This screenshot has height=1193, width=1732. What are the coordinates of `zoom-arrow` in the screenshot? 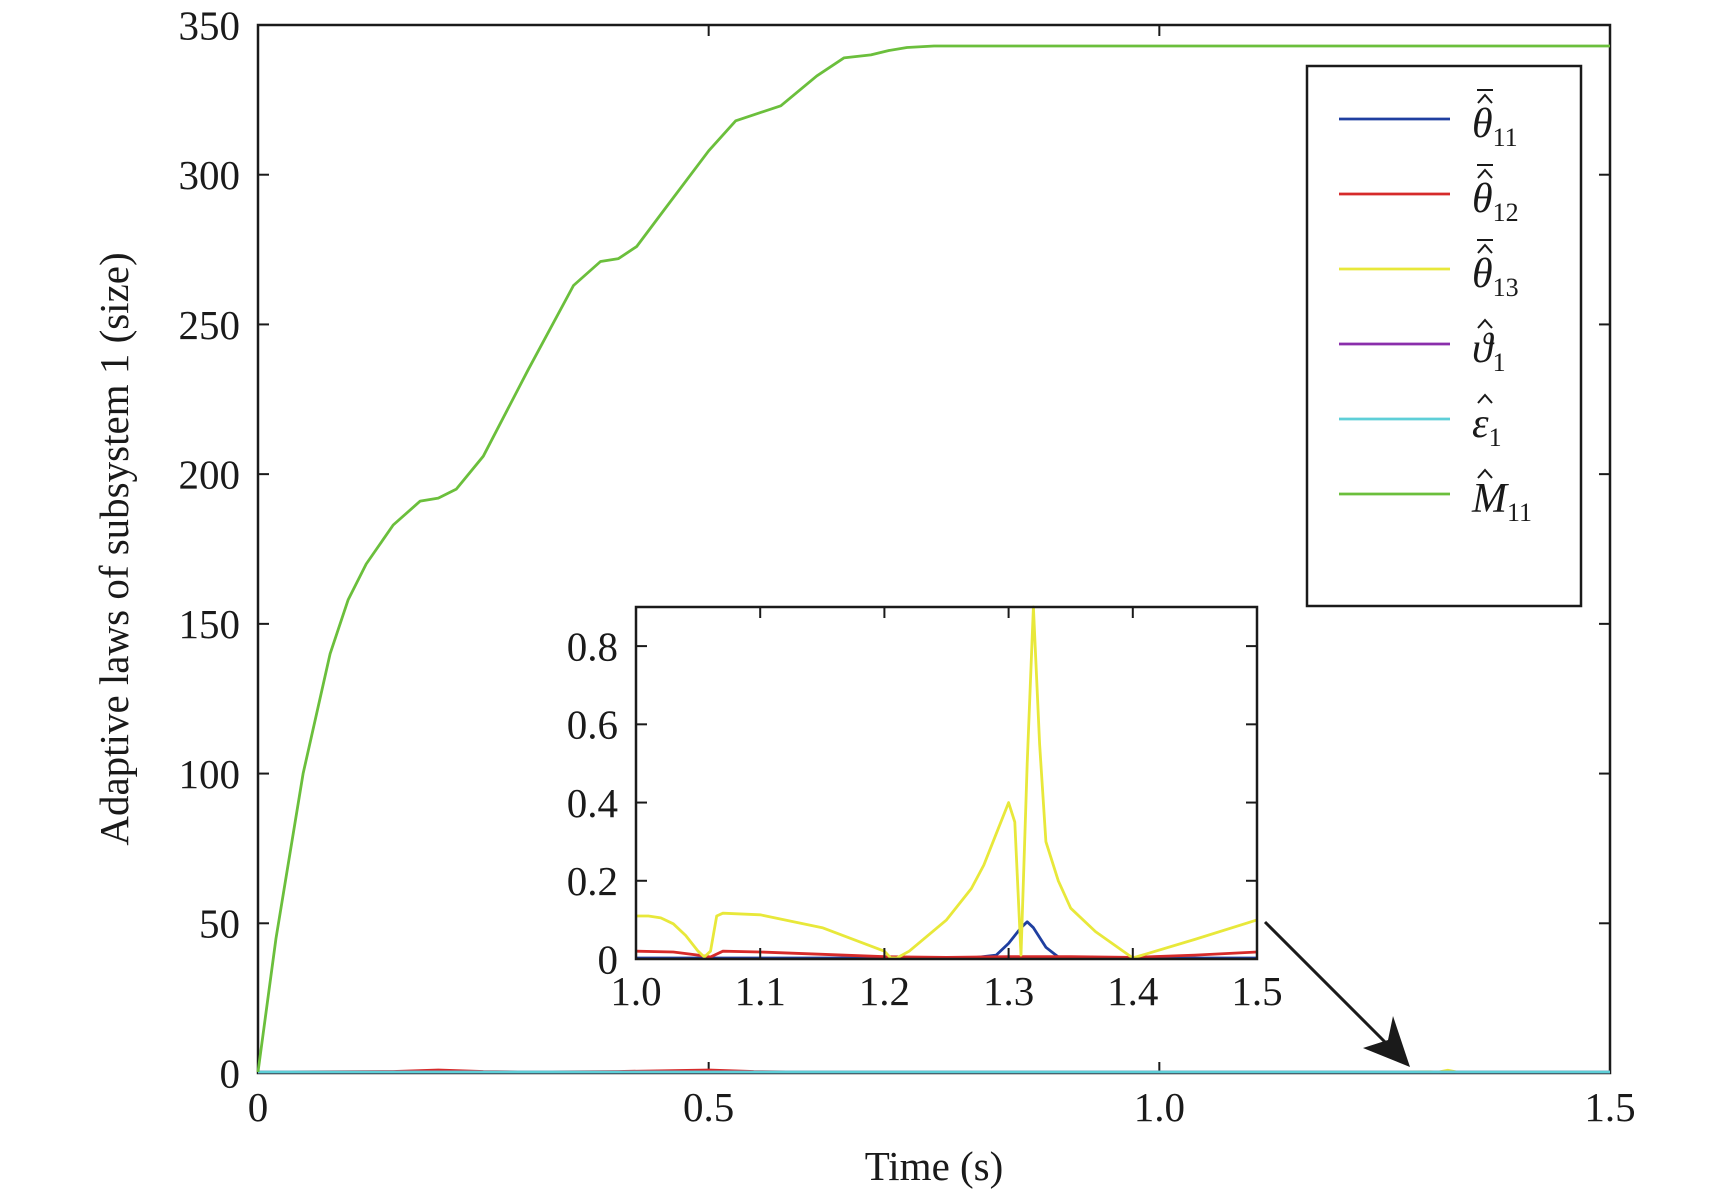 It's located at (1336, 993).